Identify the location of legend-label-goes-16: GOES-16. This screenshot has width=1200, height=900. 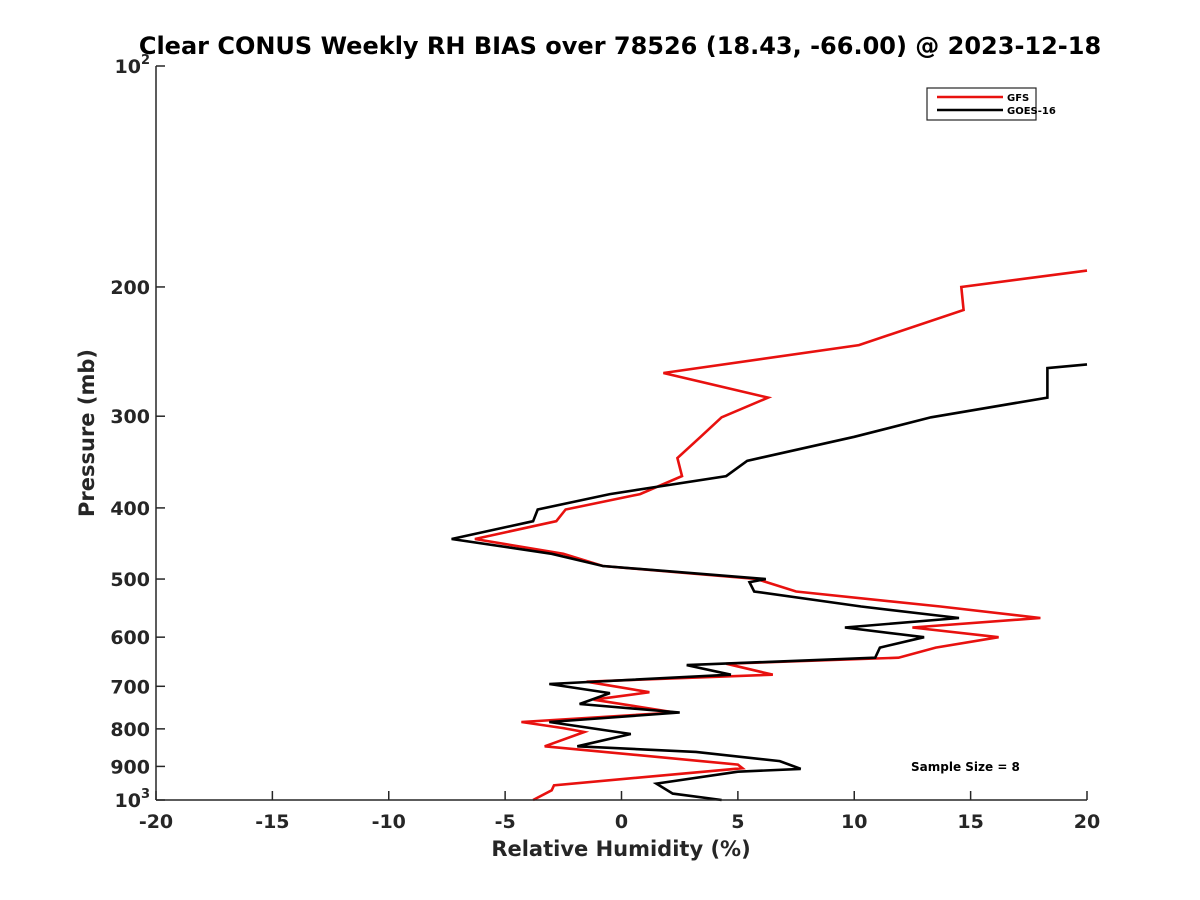
(1031, 111).